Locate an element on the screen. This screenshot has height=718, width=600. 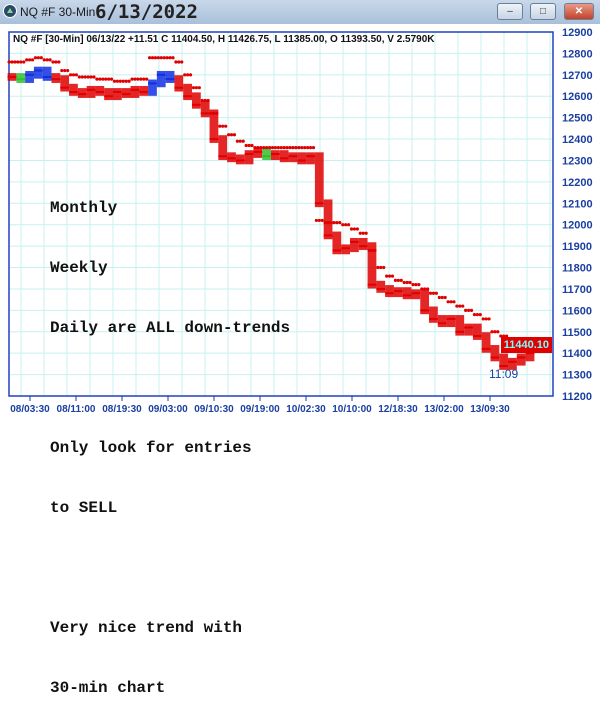
y-tick-label: 11600 is located at coordinates (577, 311).